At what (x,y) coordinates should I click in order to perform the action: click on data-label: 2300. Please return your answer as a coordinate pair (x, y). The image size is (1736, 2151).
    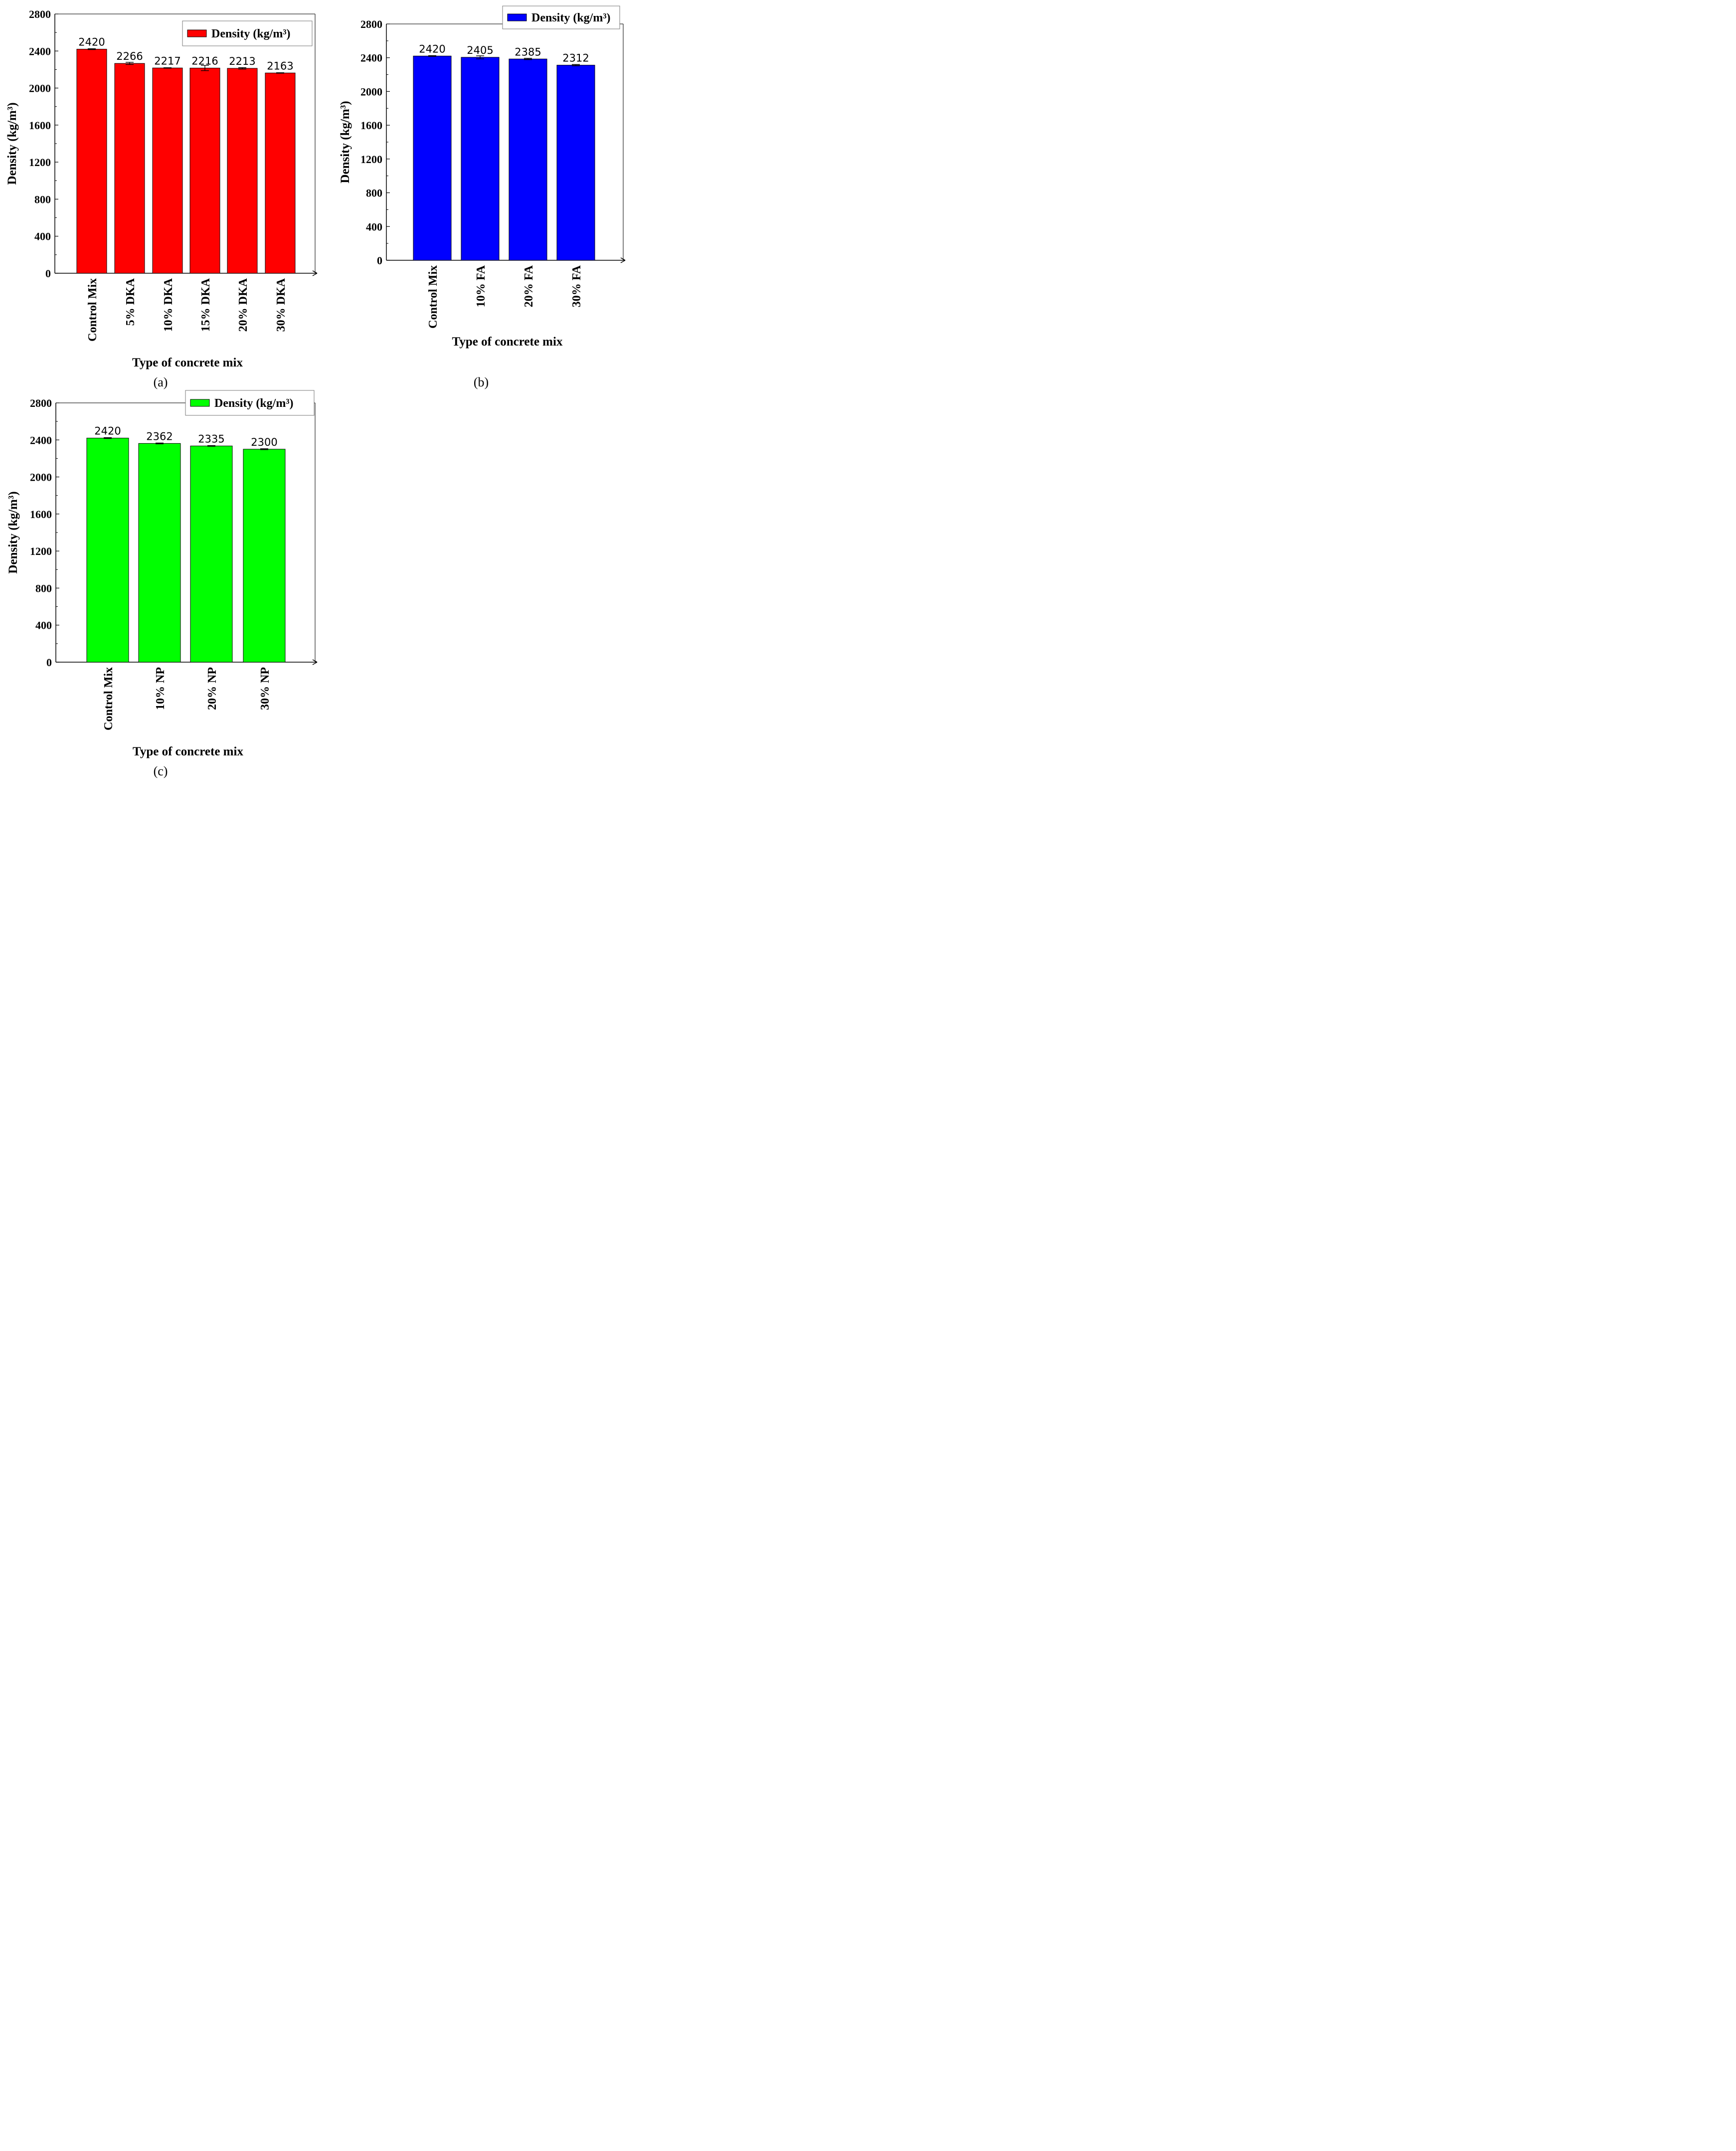
    Looking at the image, I should click on (264, 442).